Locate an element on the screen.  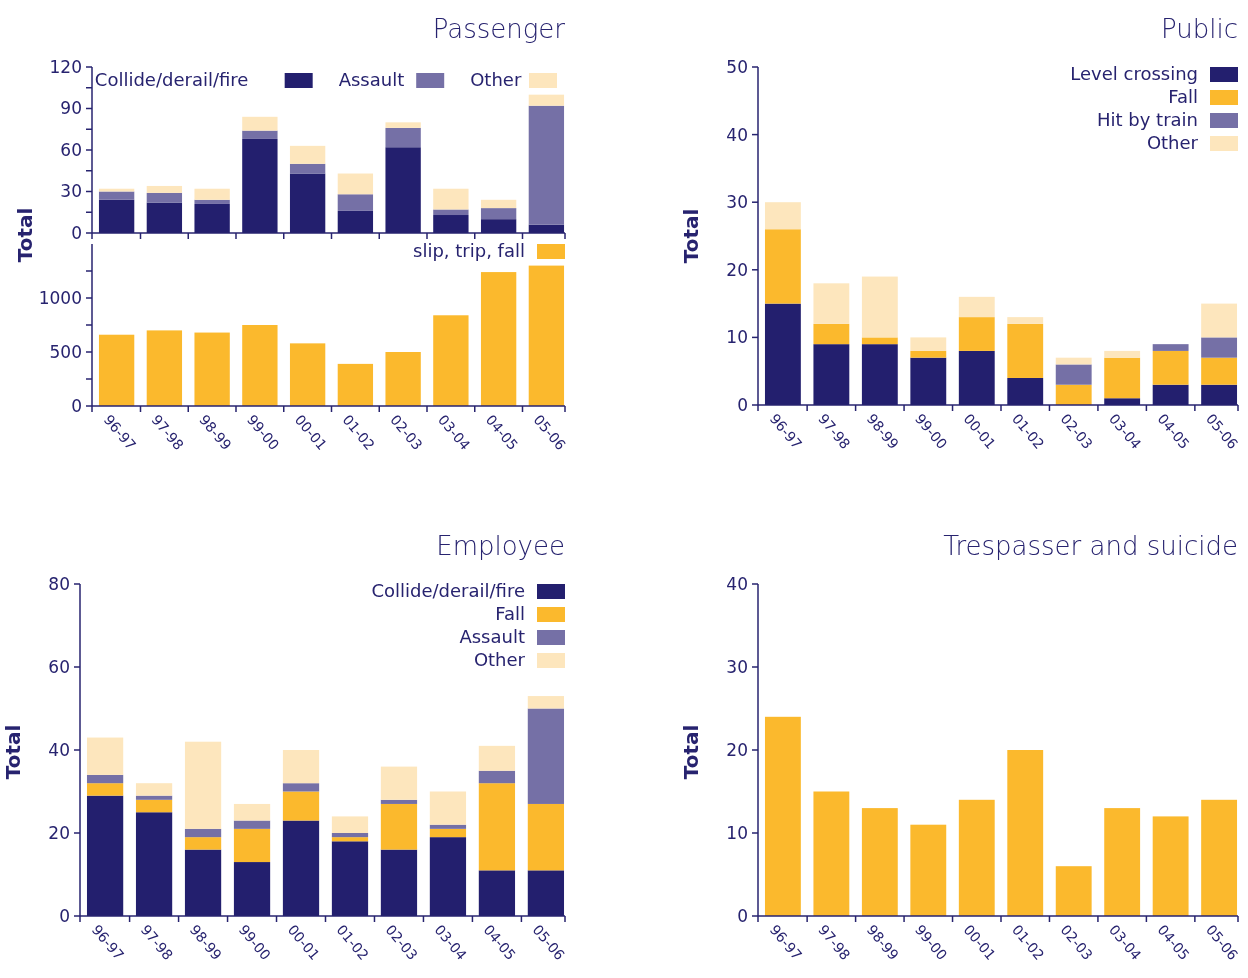
legend-label: slip, trip, fall is located at coordinates (469, 250).